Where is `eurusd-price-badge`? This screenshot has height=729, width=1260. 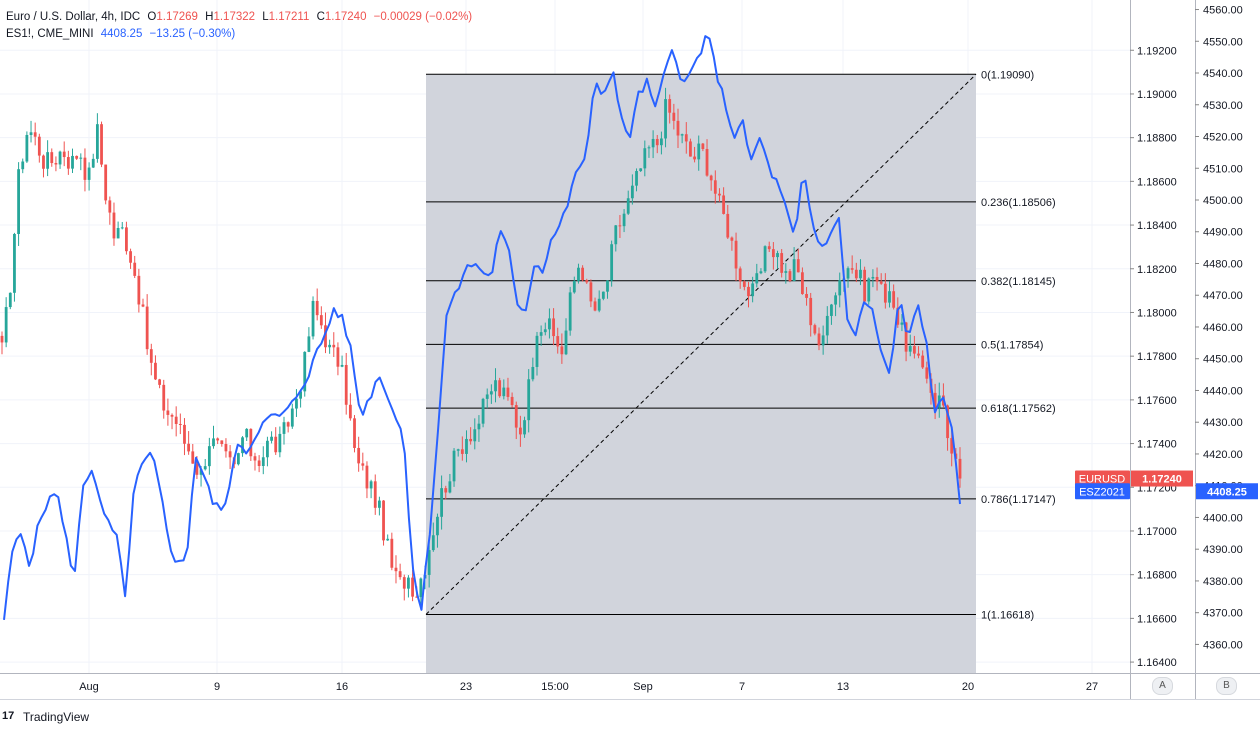
eurusd-price-badge is located at coordinates (1162, 478).